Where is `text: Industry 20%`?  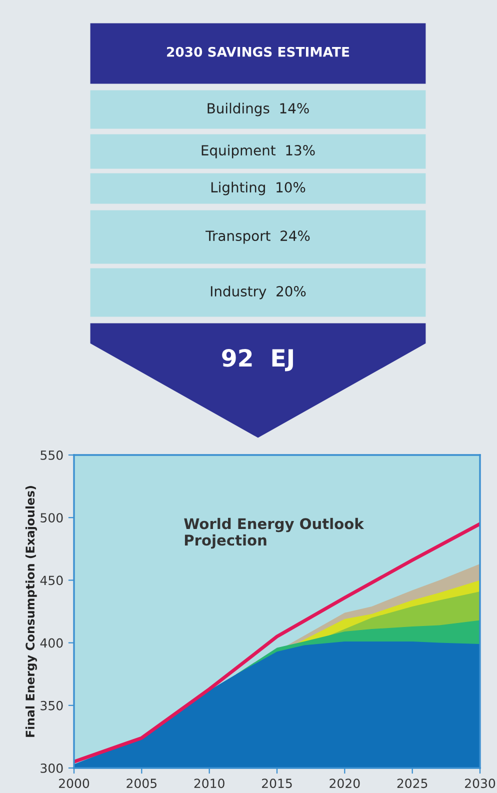
text: Industry 20% is located at coordinates (258, 293).